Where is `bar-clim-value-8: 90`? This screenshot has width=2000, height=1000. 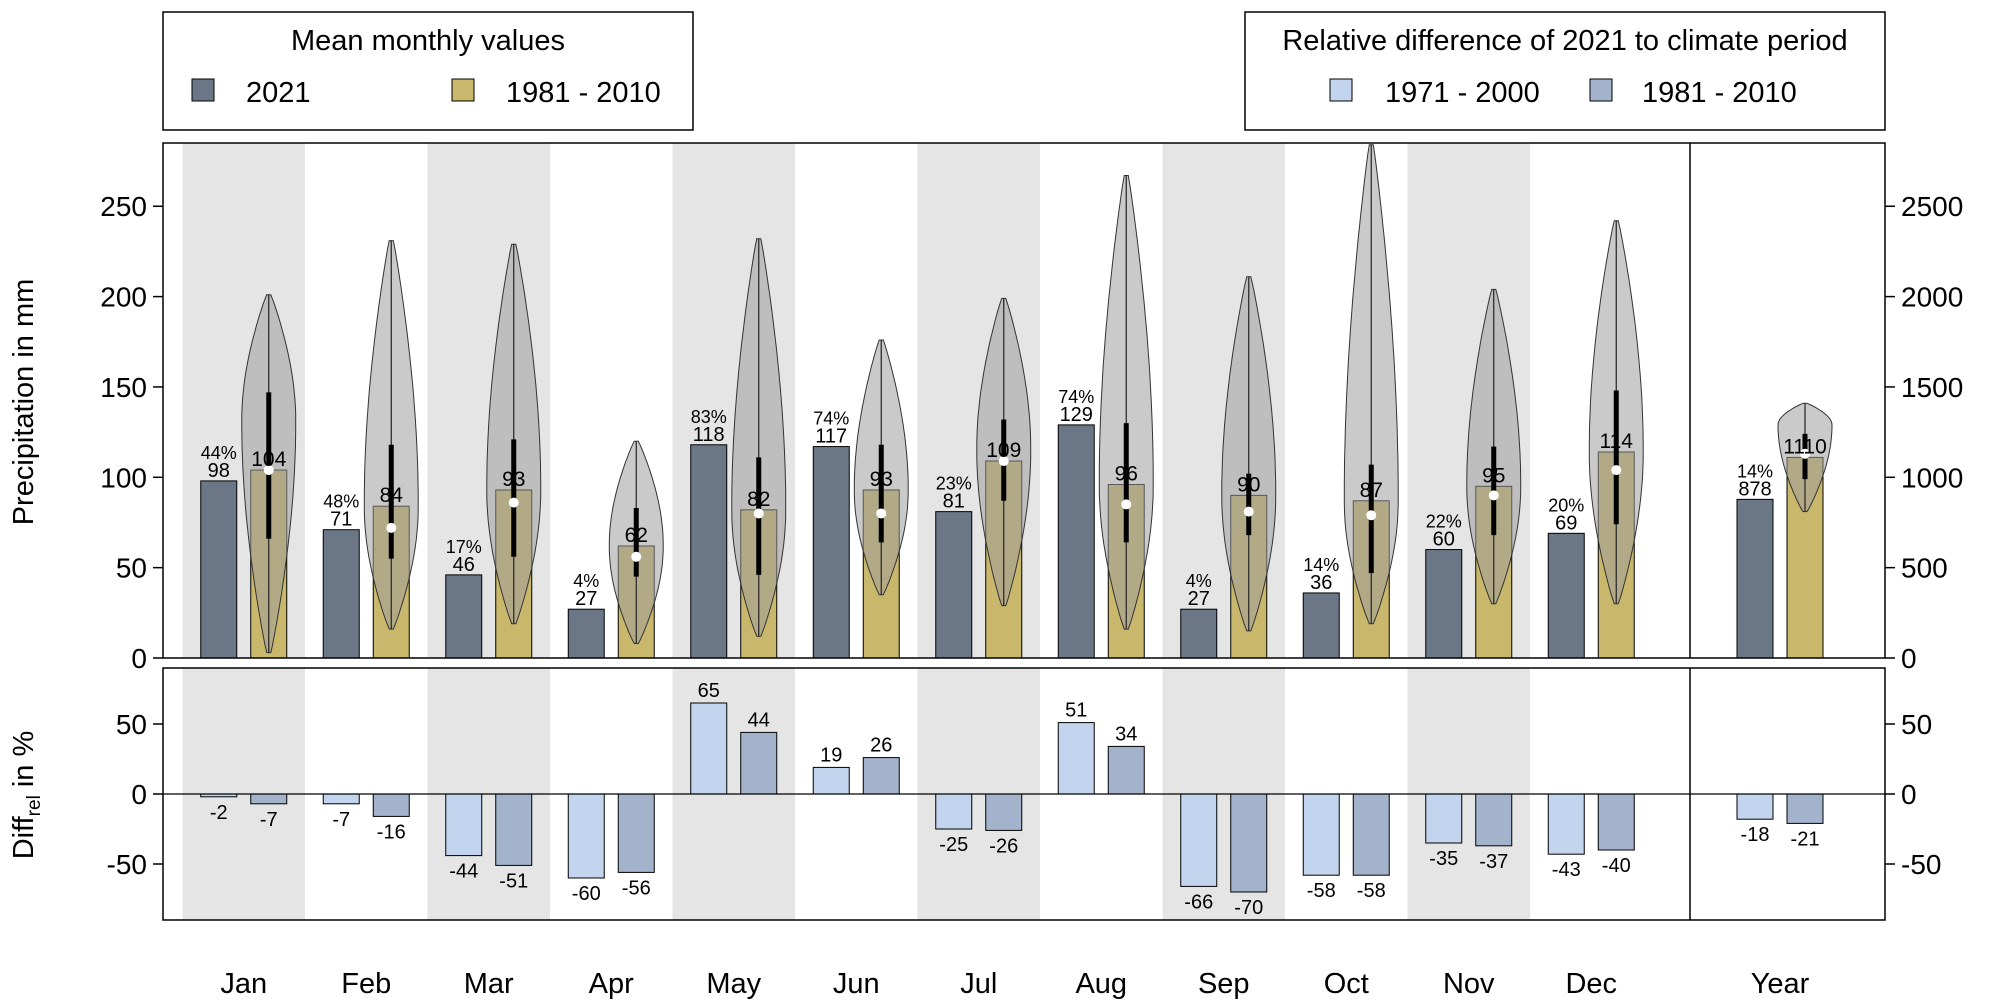
bar-clim-value-8: 90 is located at coordinates (1248, 484).